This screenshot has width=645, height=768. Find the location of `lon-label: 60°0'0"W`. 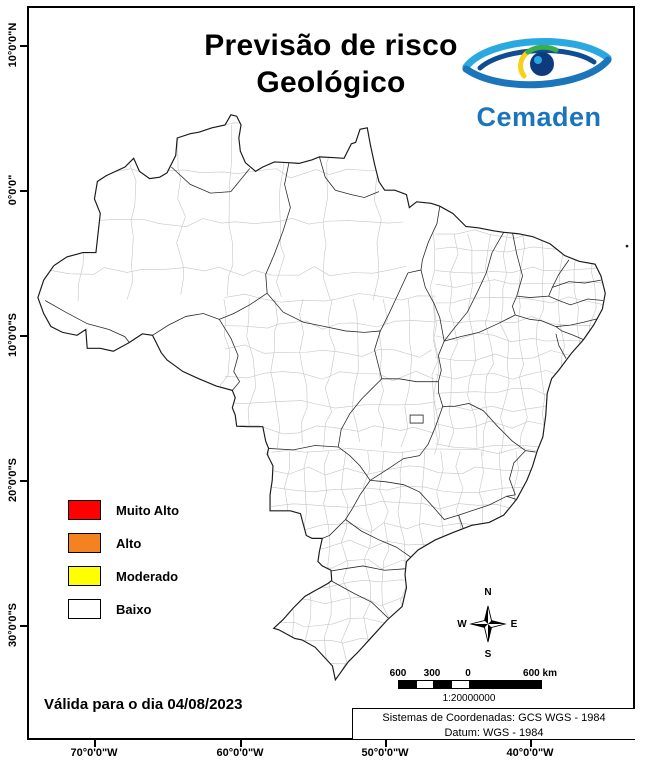

lon-label: 60°0'0"W is located at coordinates (240, 753).